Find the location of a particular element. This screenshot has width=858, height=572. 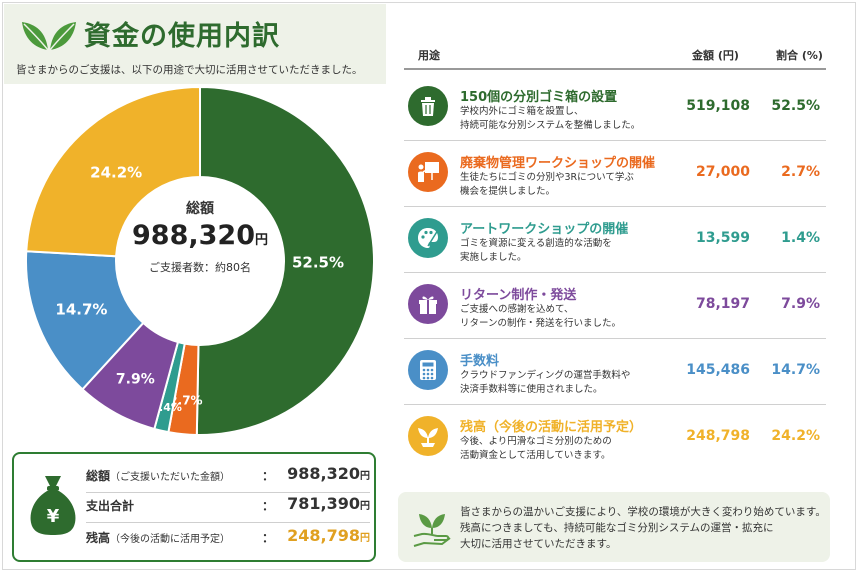

table-header-divider is located at coordinates (615, 69).